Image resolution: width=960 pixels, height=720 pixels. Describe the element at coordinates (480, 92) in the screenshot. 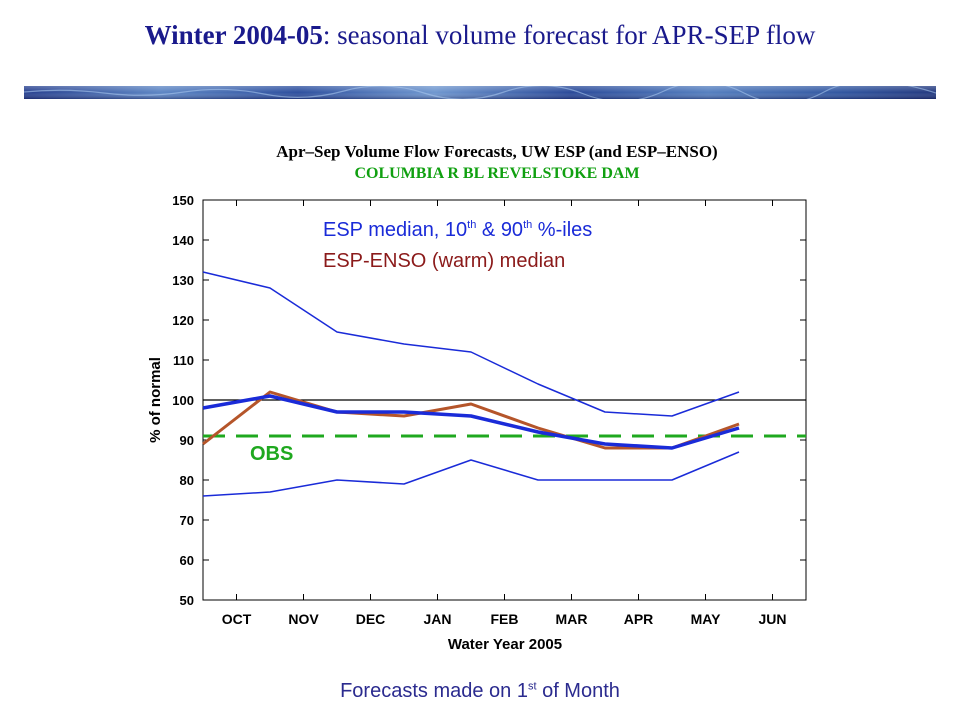

I see `water-banner` at that location.